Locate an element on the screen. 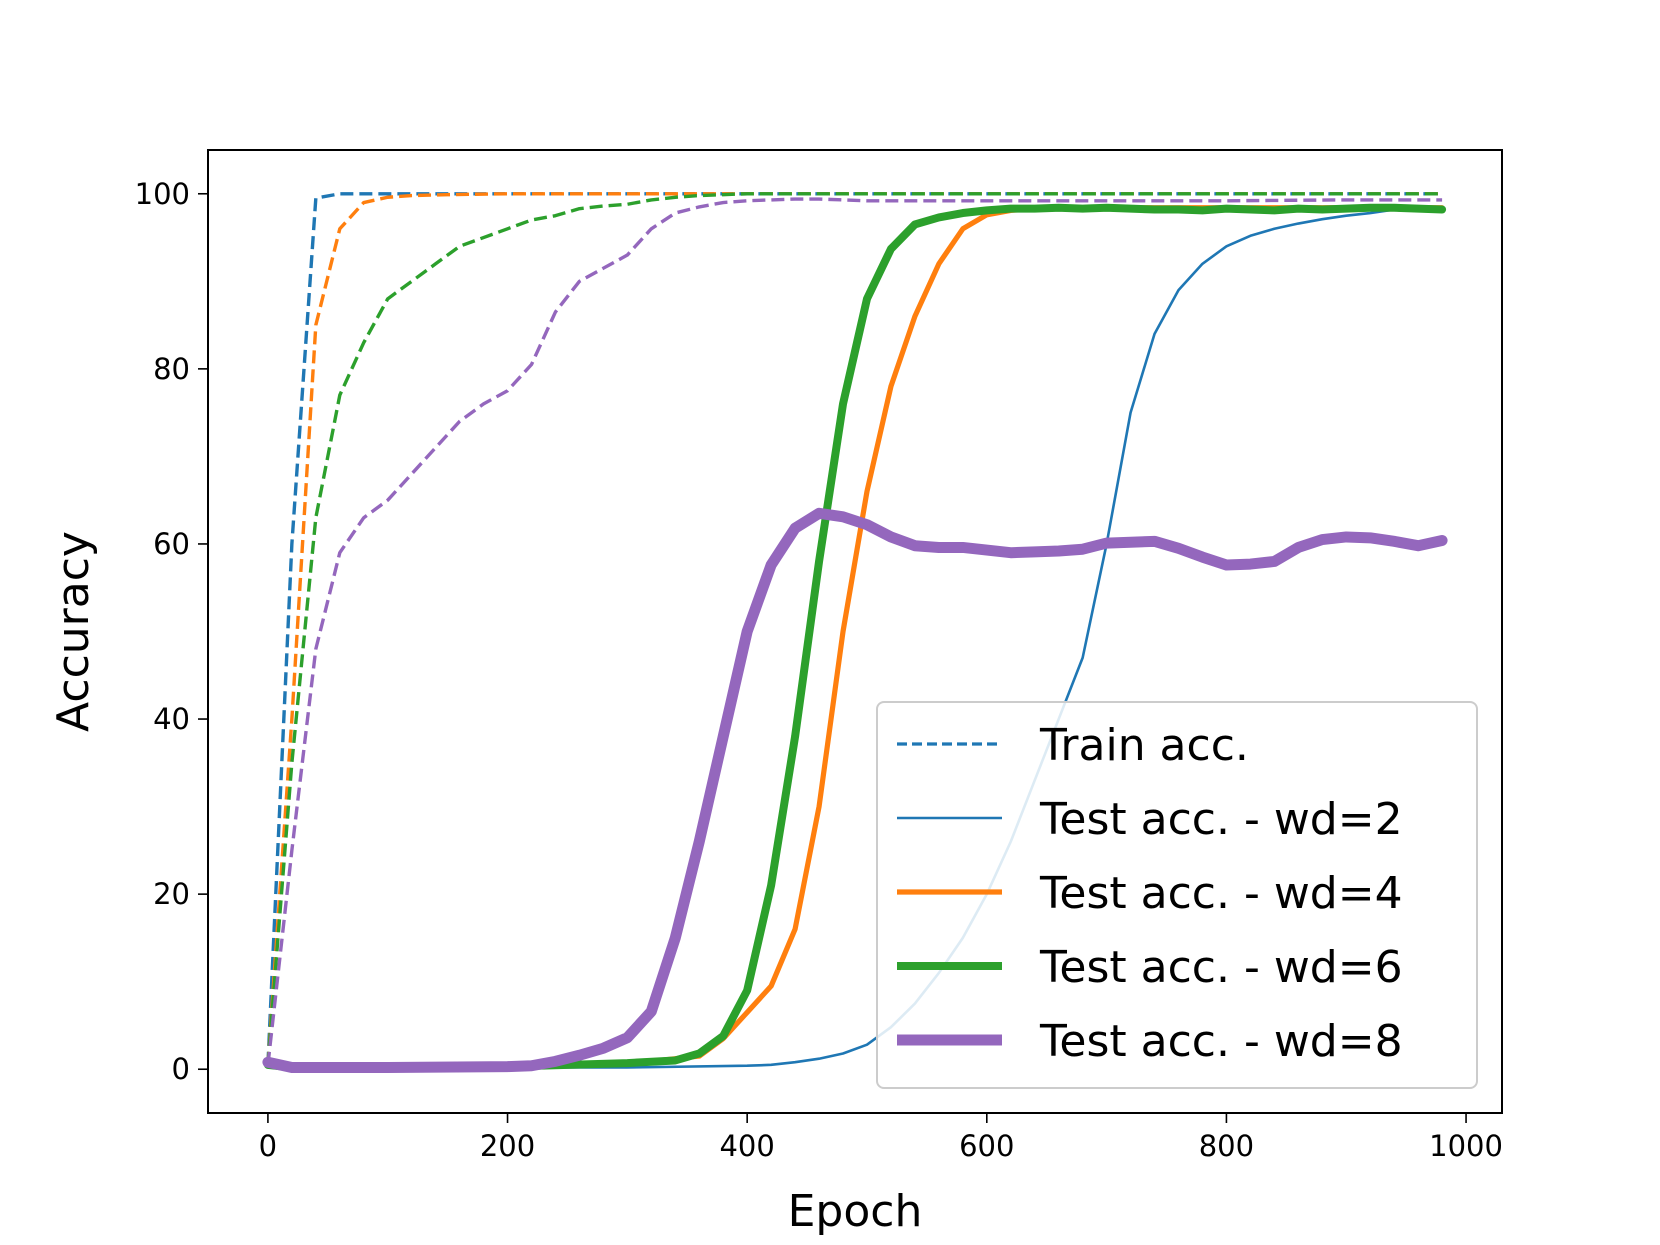  x-tick-label: 200 is located at coordinates (507, 1146).